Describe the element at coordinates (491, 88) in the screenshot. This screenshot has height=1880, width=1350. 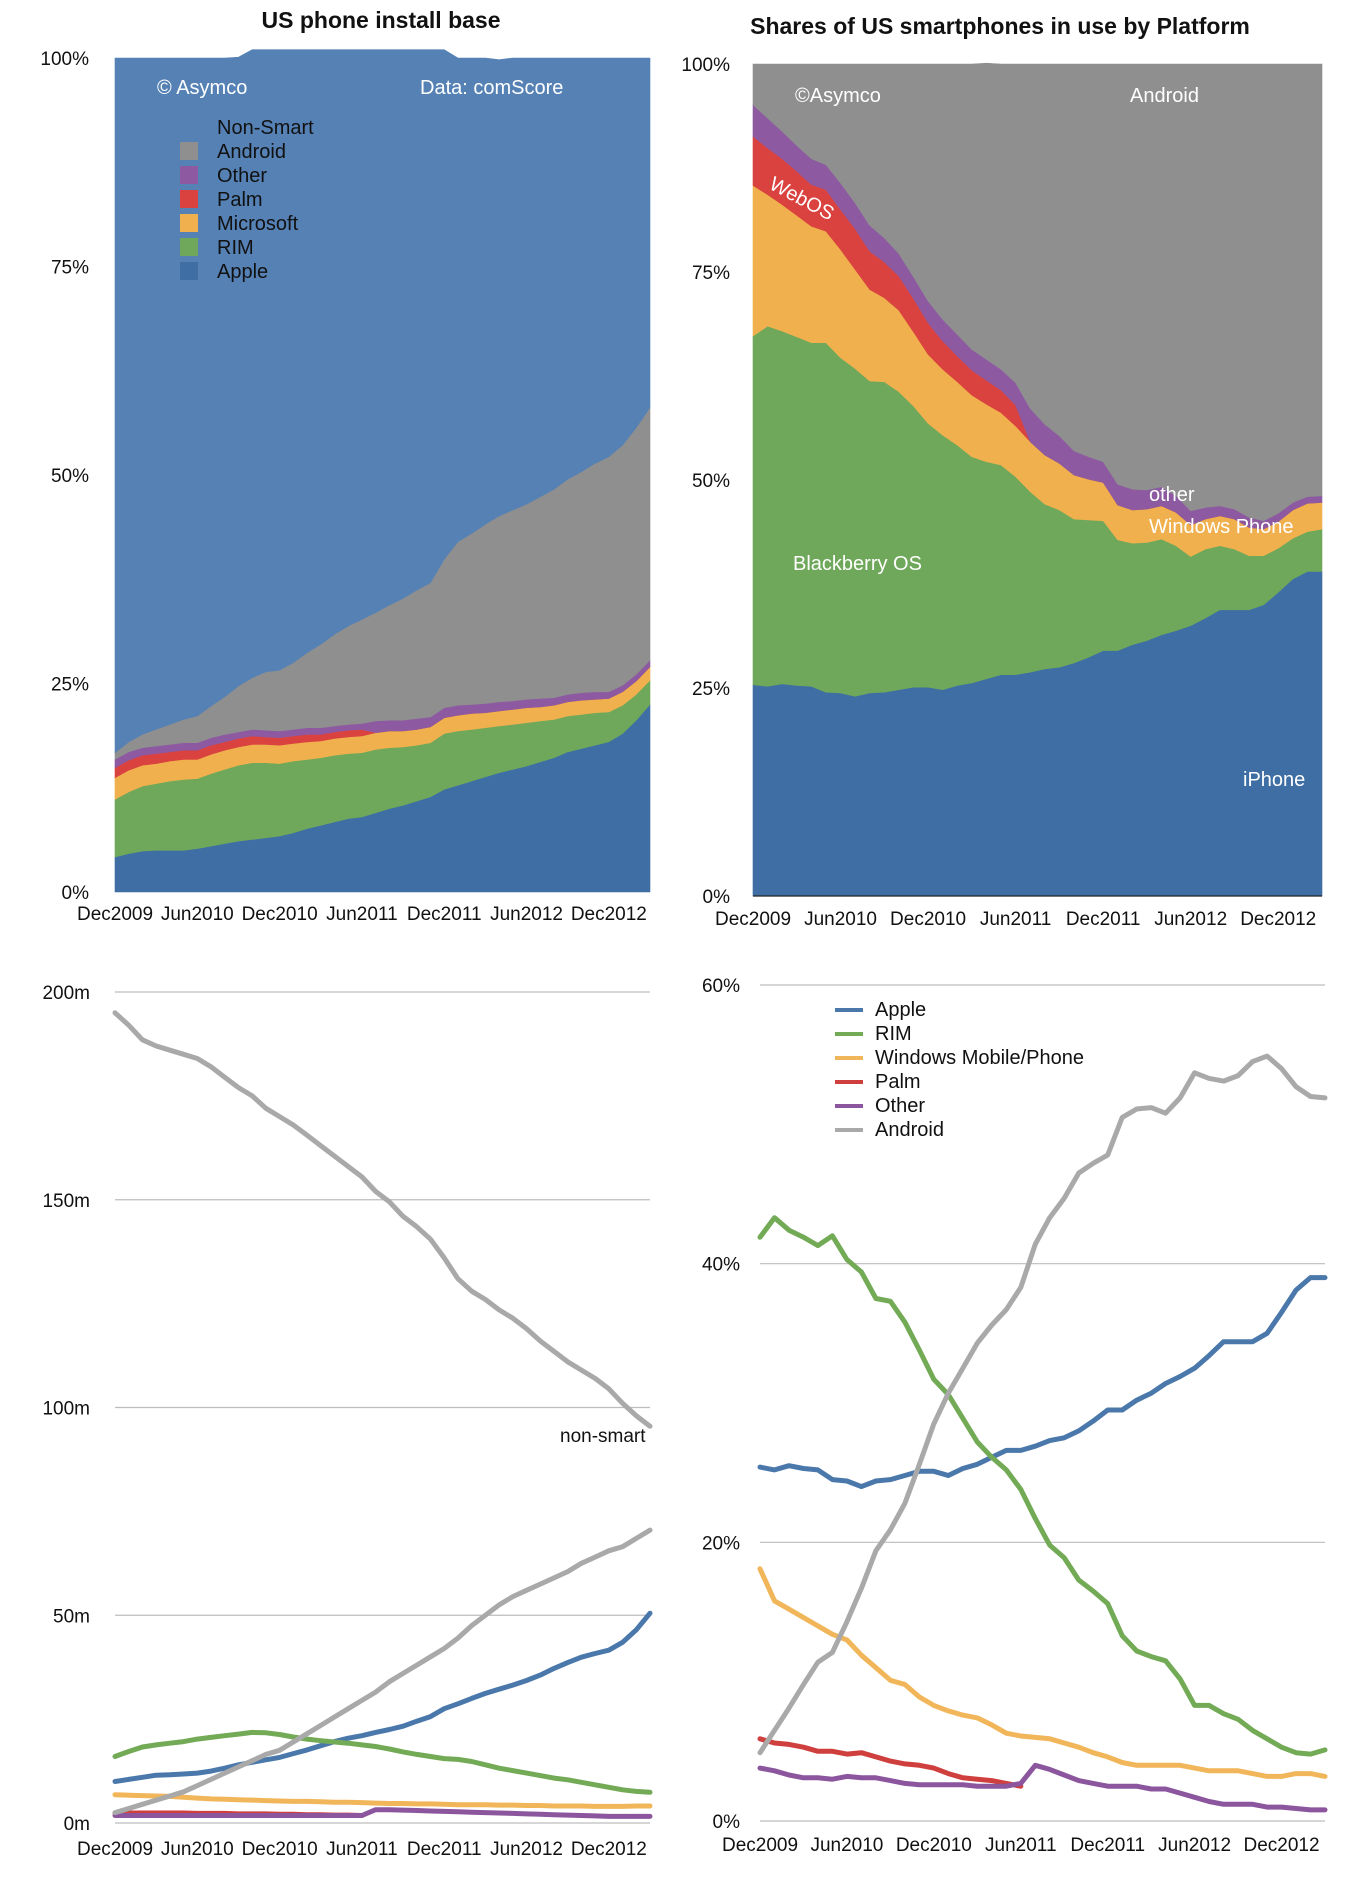
I see `source-annotation: Data: comScore` at that location.